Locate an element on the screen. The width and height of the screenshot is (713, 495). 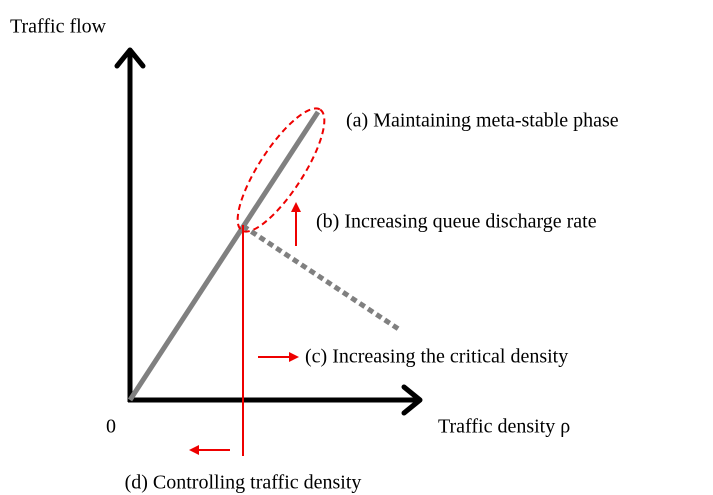
origin-label: 0 is located at coordinates (111, 427).